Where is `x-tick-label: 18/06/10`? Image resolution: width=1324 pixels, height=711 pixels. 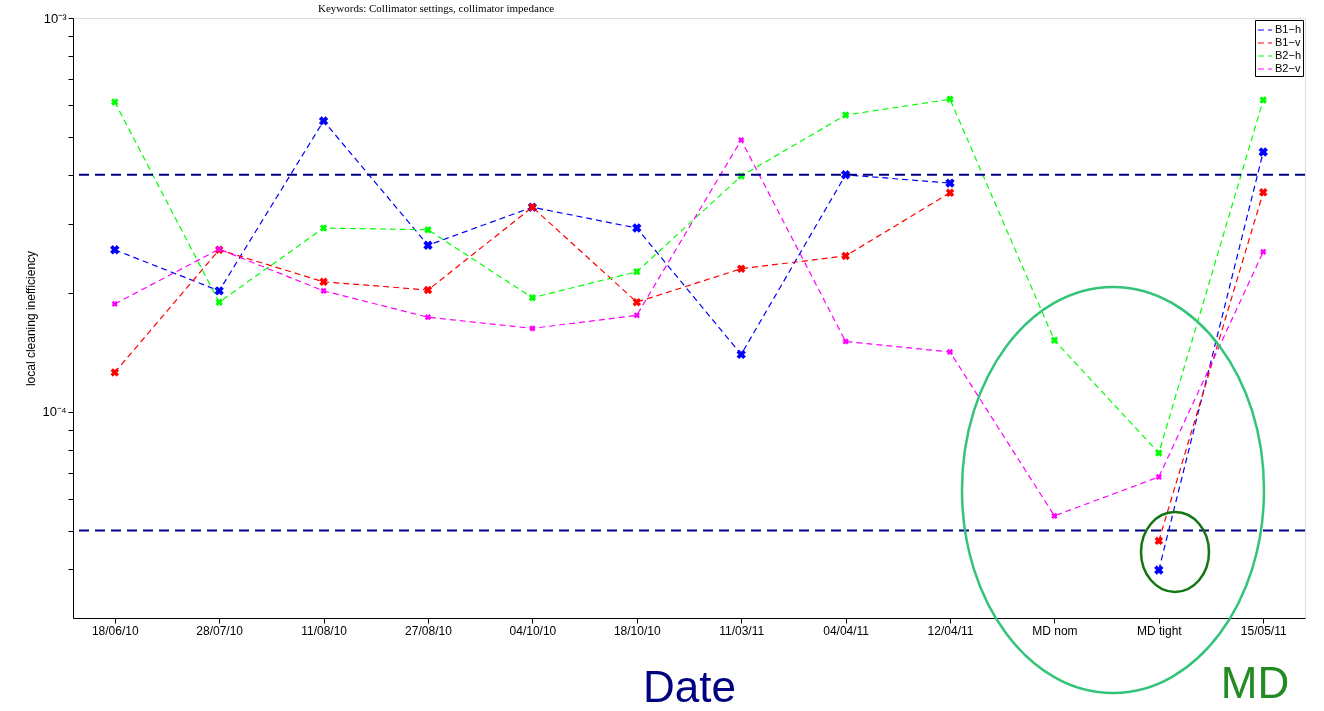 x-tick-label: 18/06/10 is located at coordinates (115, 630).